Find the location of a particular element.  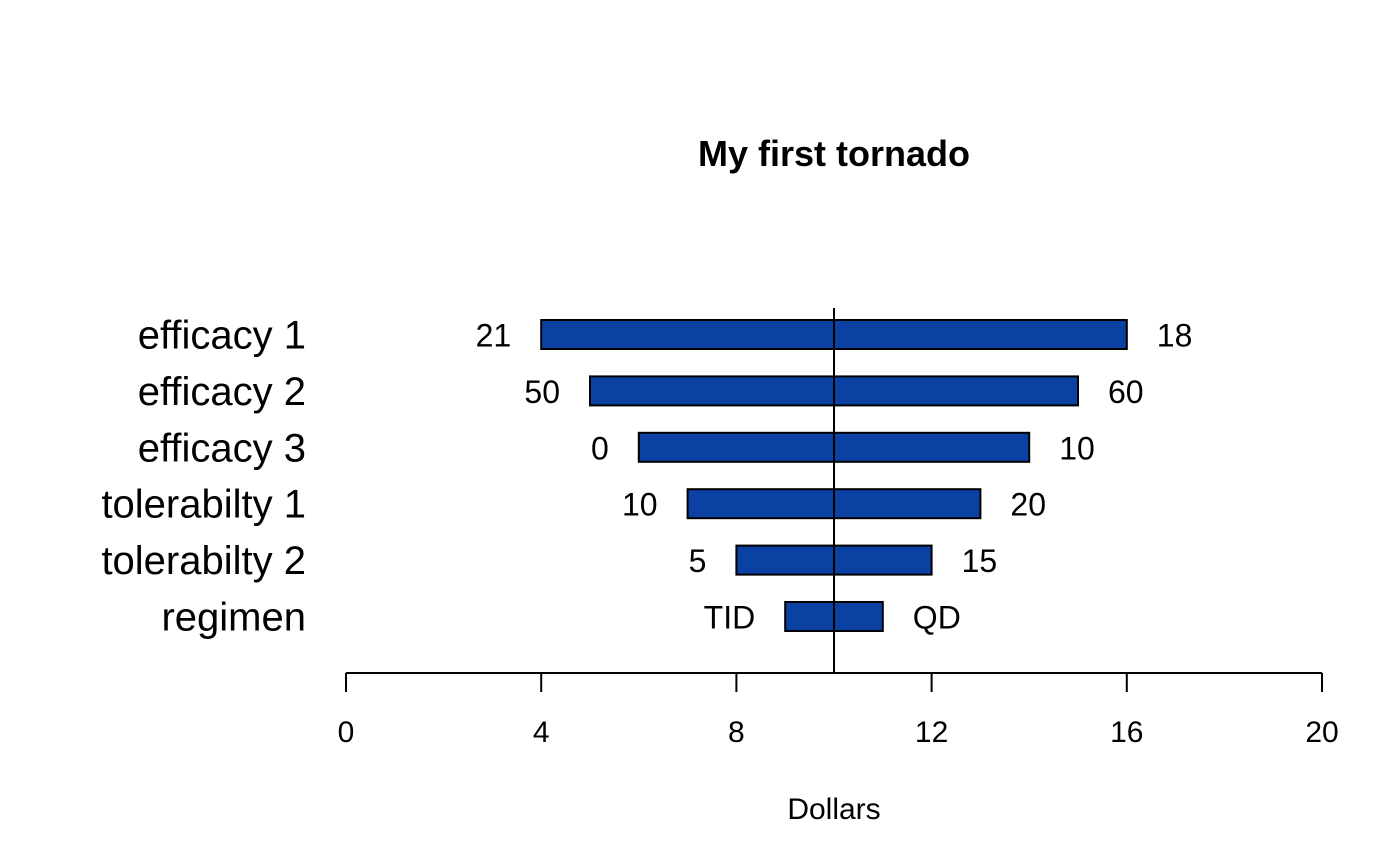

x-tick-label: 8 is located at coordinates (736, 732).